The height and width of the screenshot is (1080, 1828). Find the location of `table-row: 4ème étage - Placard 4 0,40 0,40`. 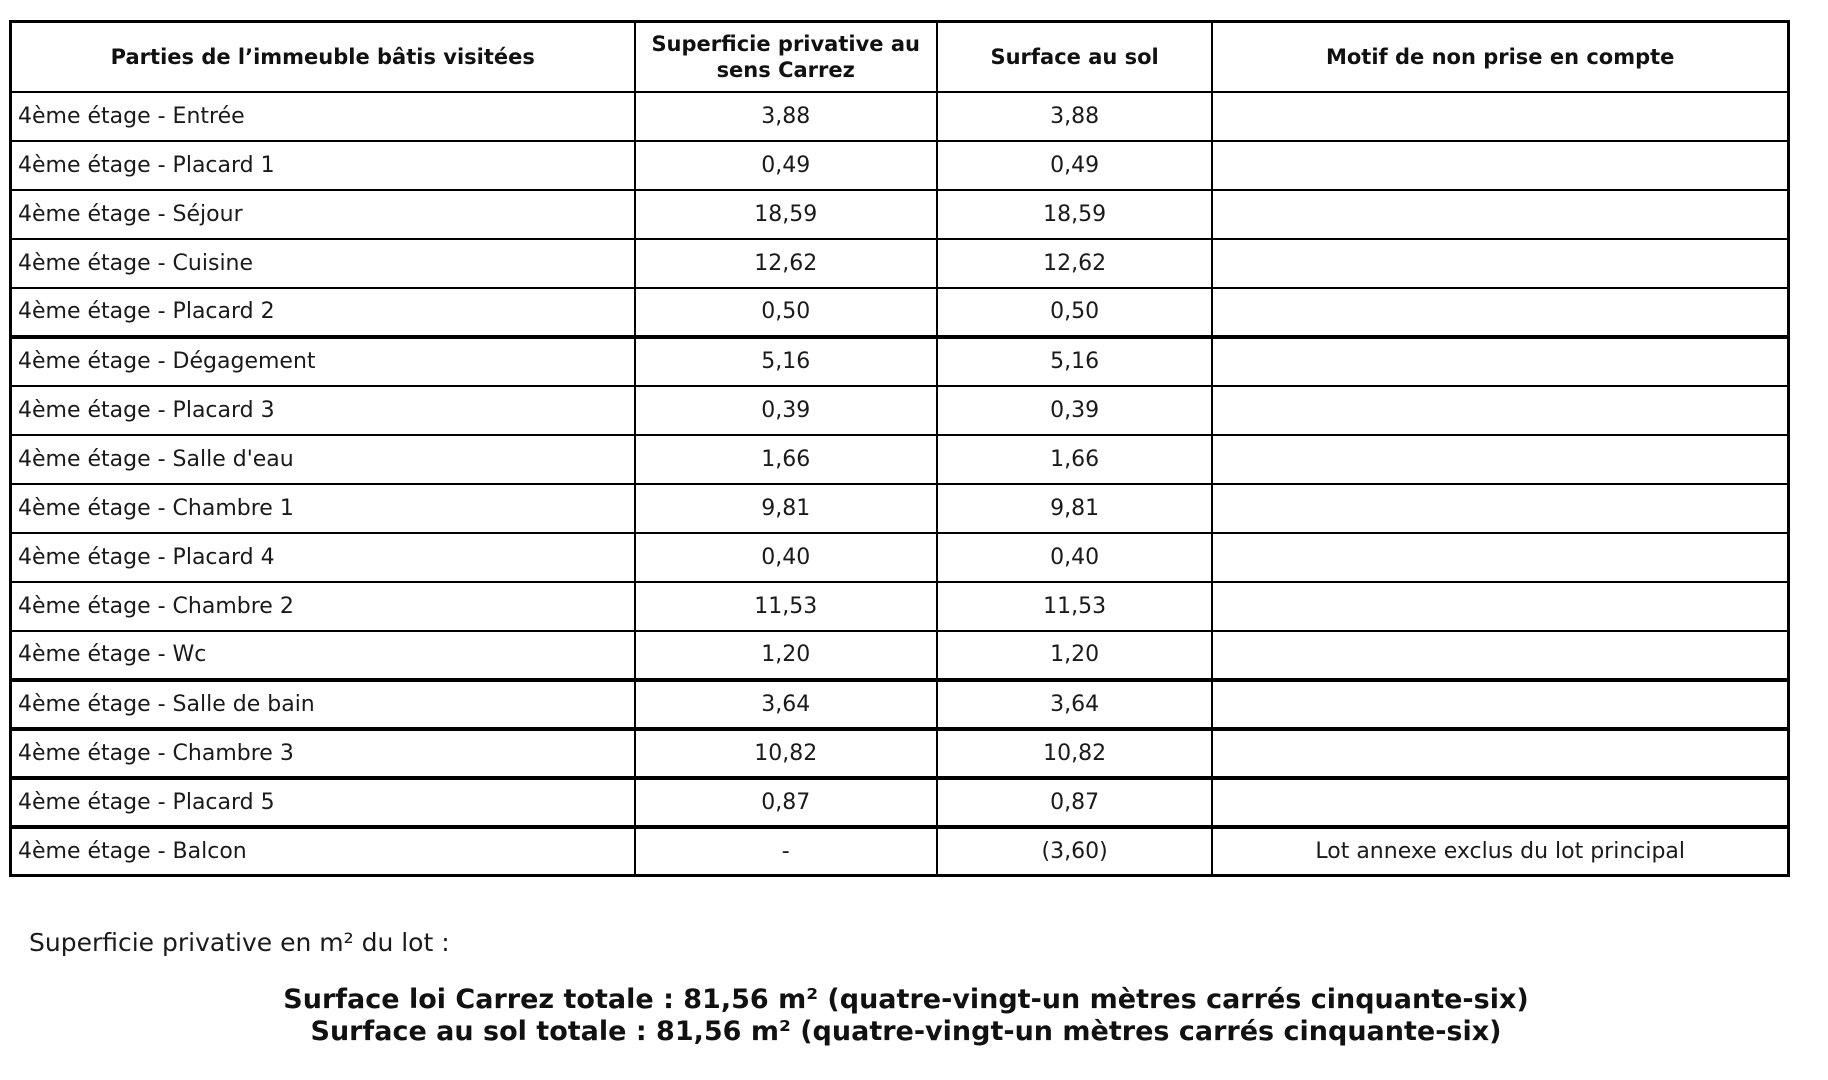

table-row: 4ème étage - Placard 4 0,40 0,40 is located at coordinates (899, 557).